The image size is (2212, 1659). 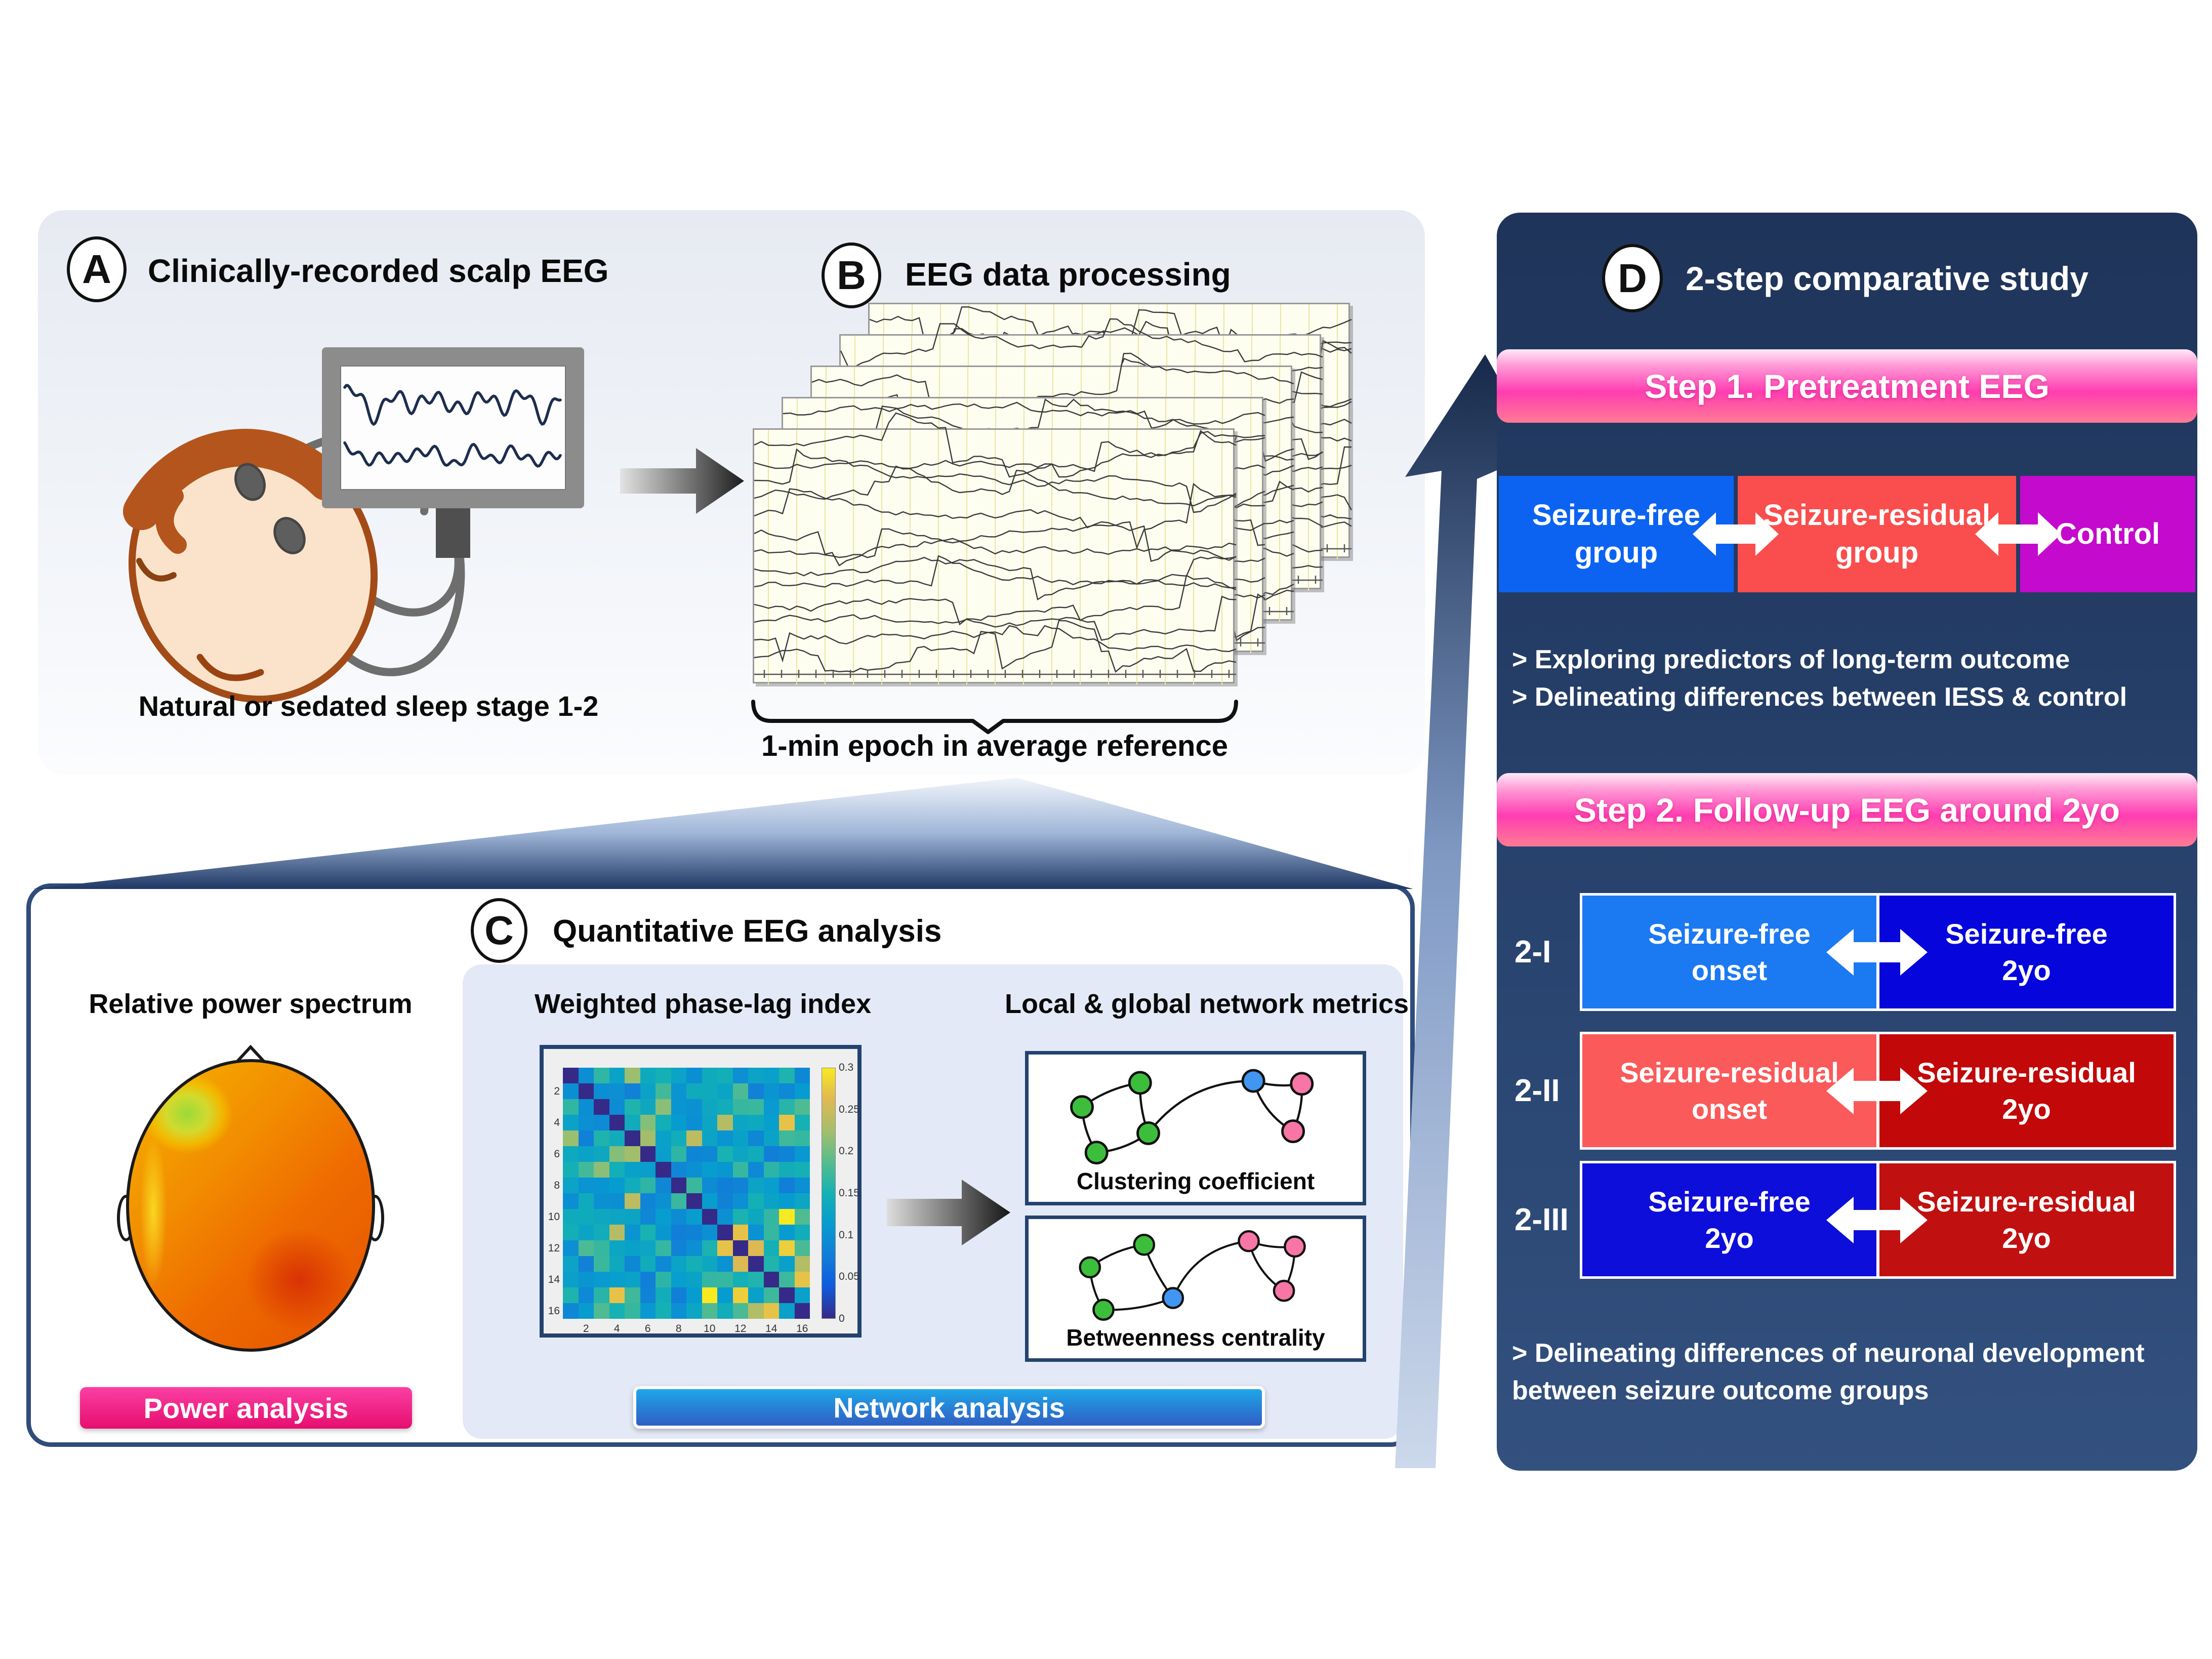 What do you see at coordinates (250, 1205) in the screenshot?
I see `topo-scalp-gradient` at bounding box center [250, 1205].